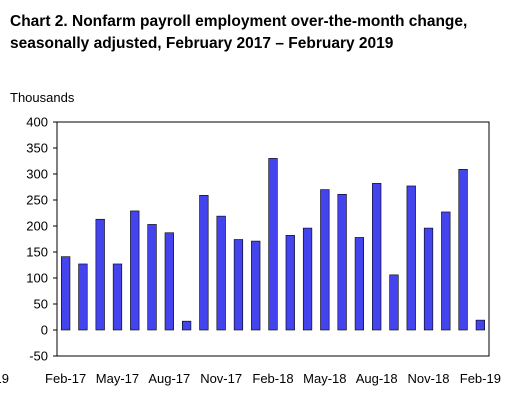  What do you see at coordinates (37, 252) in the screenshot?
I see `y-tick-label: 150` at bounding box center [37, 252].